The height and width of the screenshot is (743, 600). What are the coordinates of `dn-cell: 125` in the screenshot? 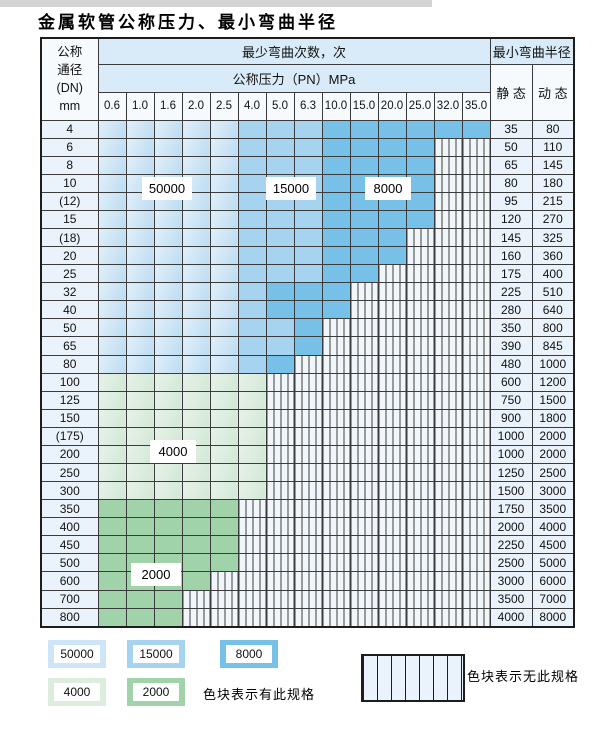 It's located at (69, 400).